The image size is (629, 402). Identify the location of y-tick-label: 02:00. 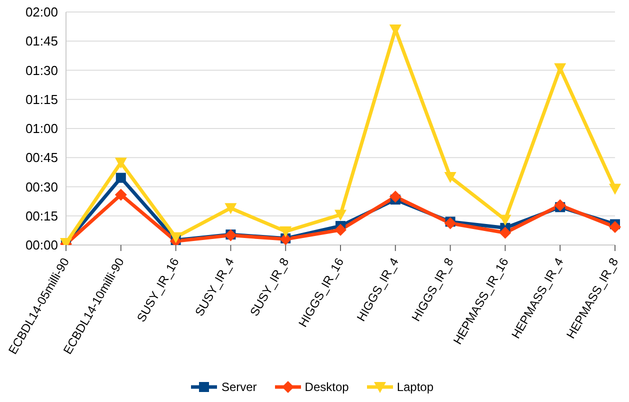
(41, 12).